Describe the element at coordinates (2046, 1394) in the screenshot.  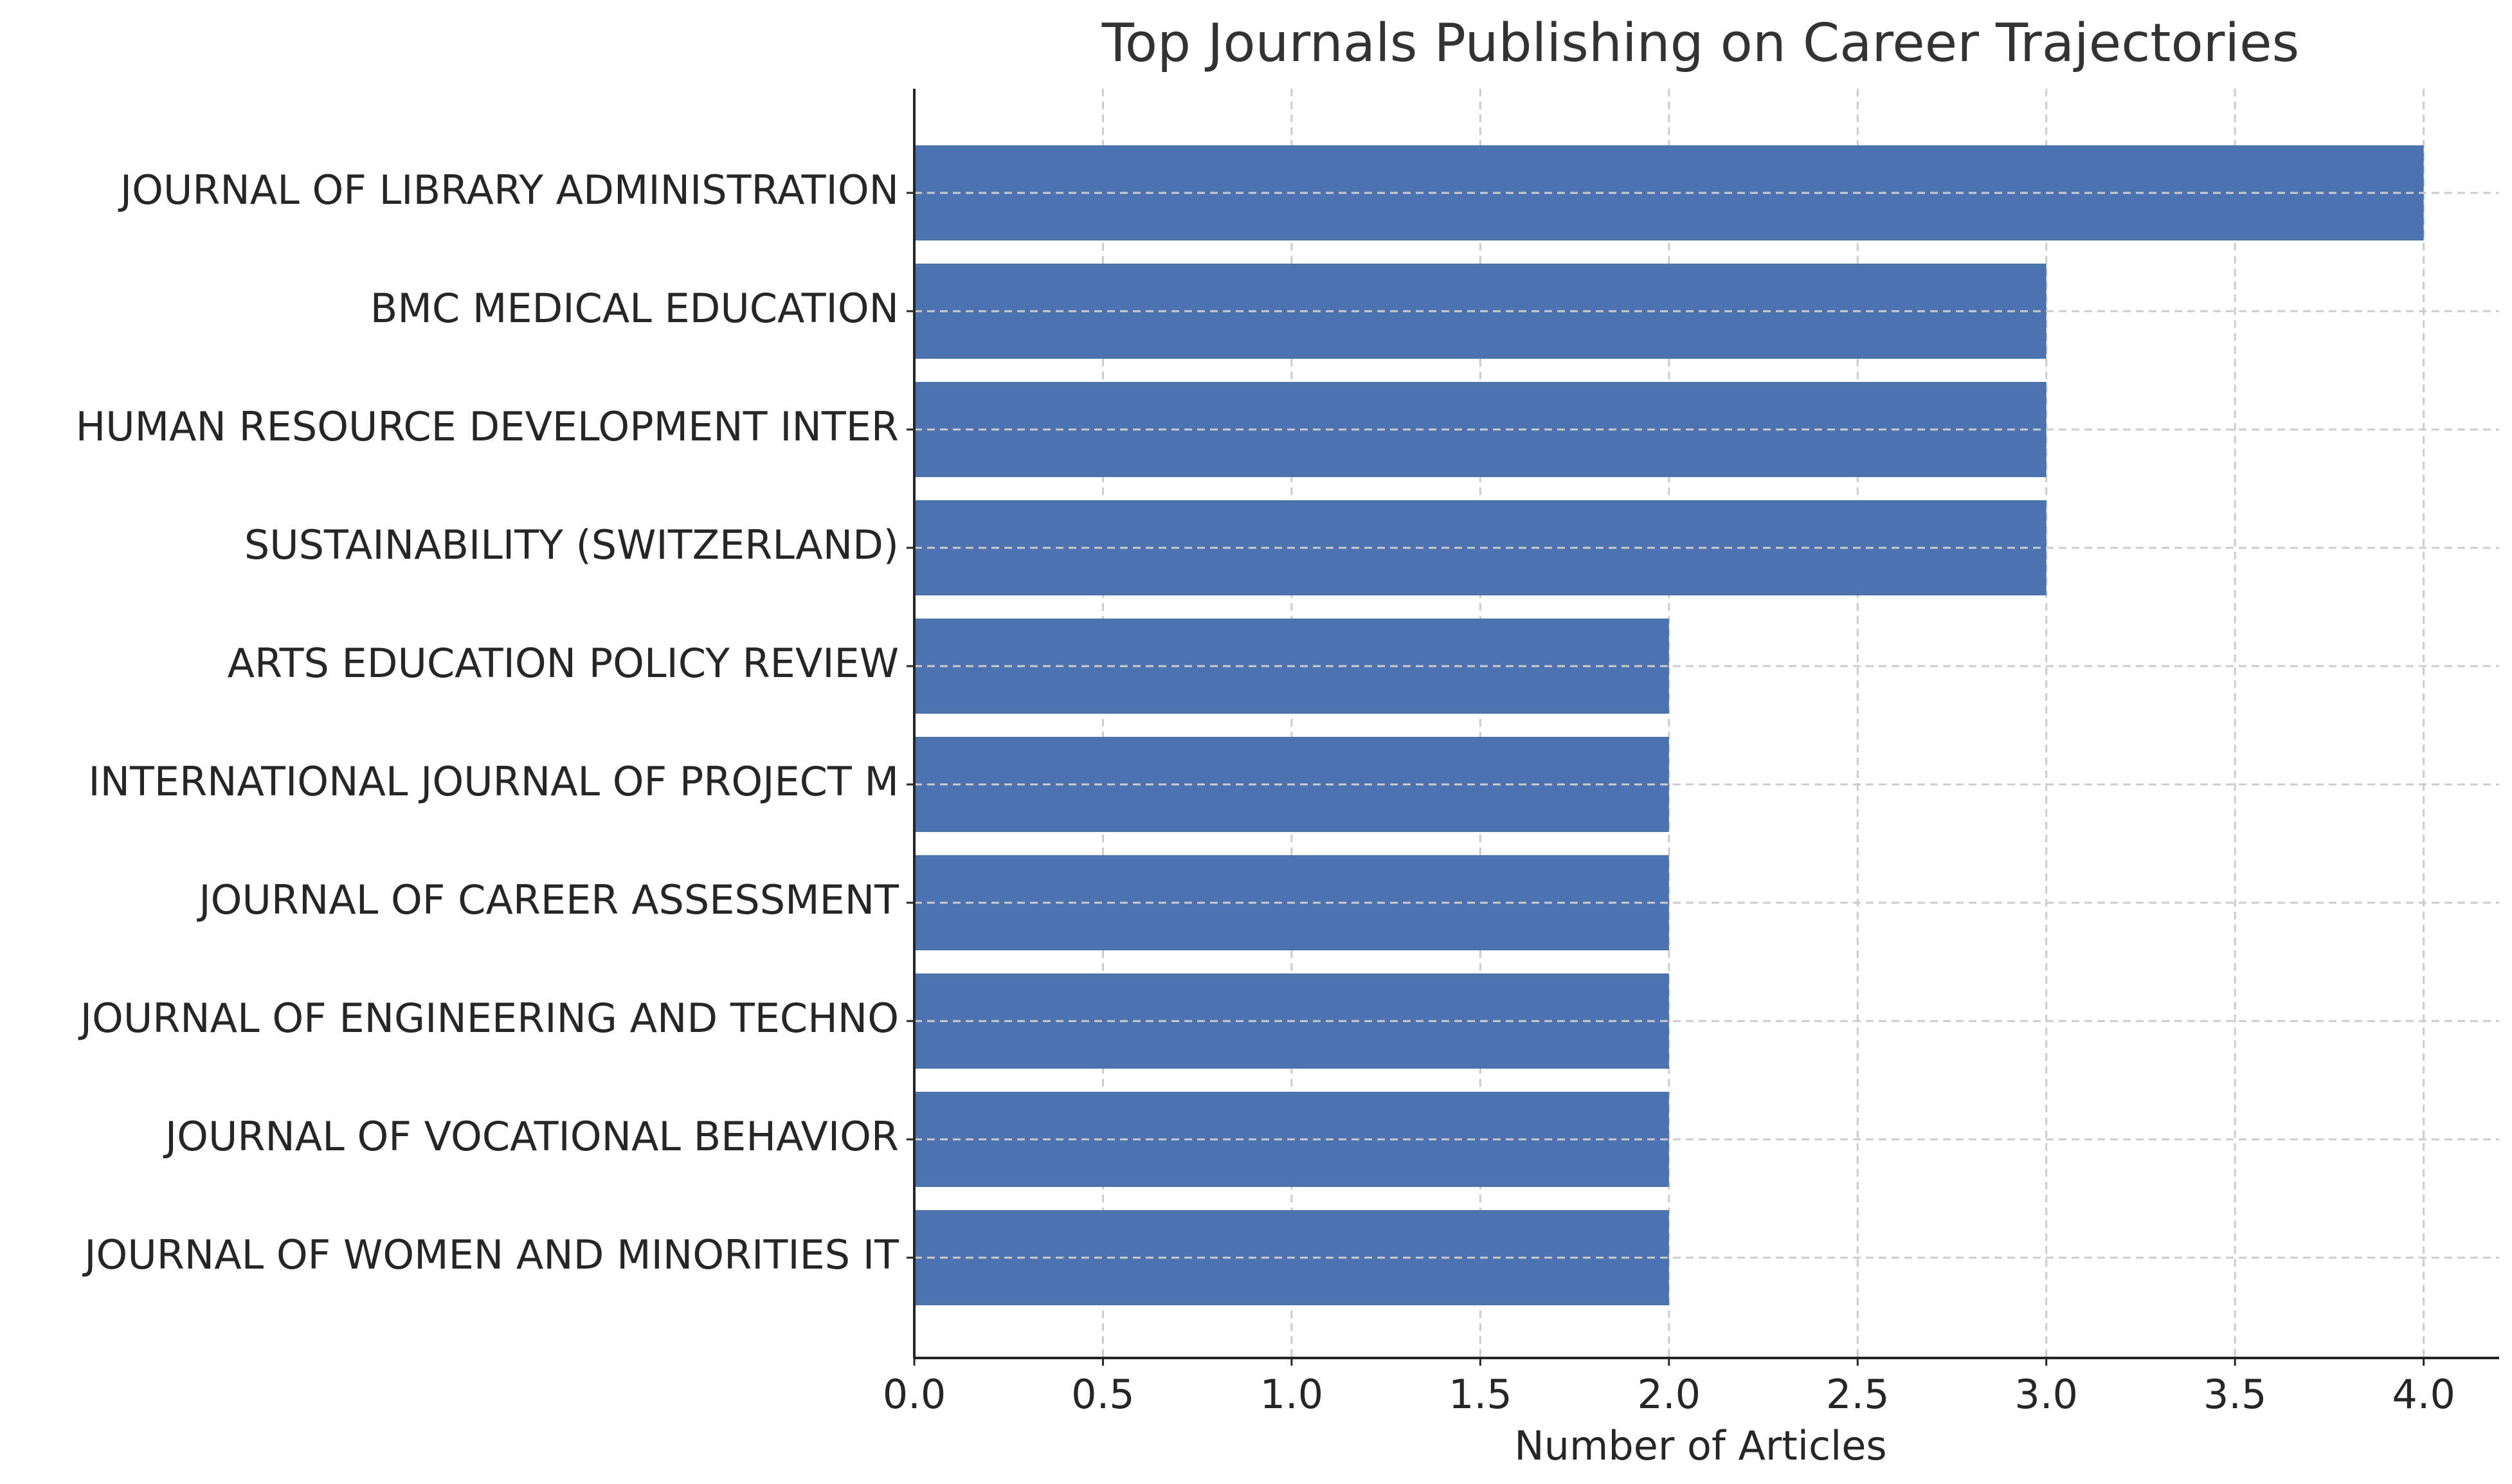
I see `x-tick-label: 3.0` at that location.